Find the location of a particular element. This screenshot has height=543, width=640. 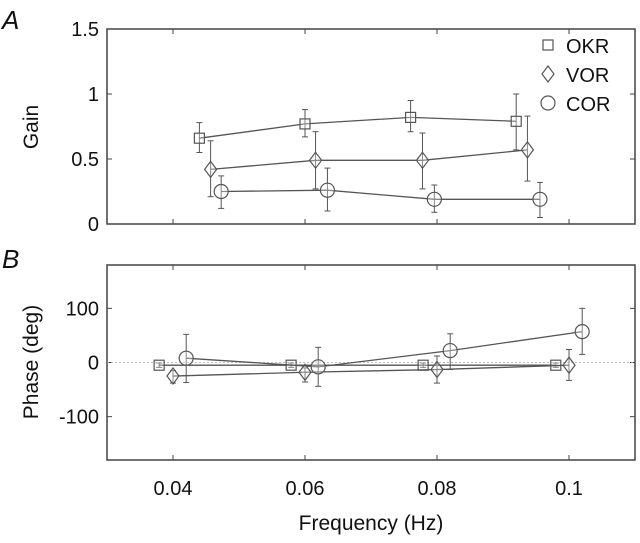

series-line-square is located at coordinates (358, 127).